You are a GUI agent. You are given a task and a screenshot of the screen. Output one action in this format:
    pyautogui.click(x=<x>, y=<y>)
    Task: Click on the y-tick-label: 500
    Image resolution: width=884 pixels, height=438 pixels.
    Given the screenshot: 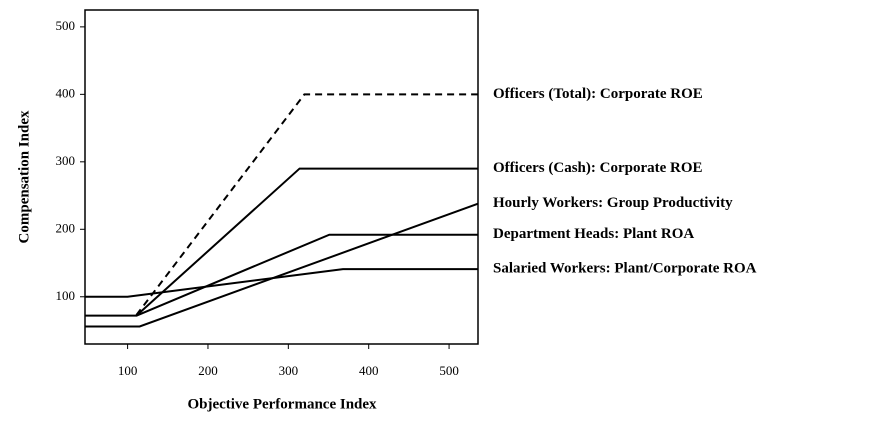 What is the action you would take?
    pyautogui.click(x=66, y=25)
    